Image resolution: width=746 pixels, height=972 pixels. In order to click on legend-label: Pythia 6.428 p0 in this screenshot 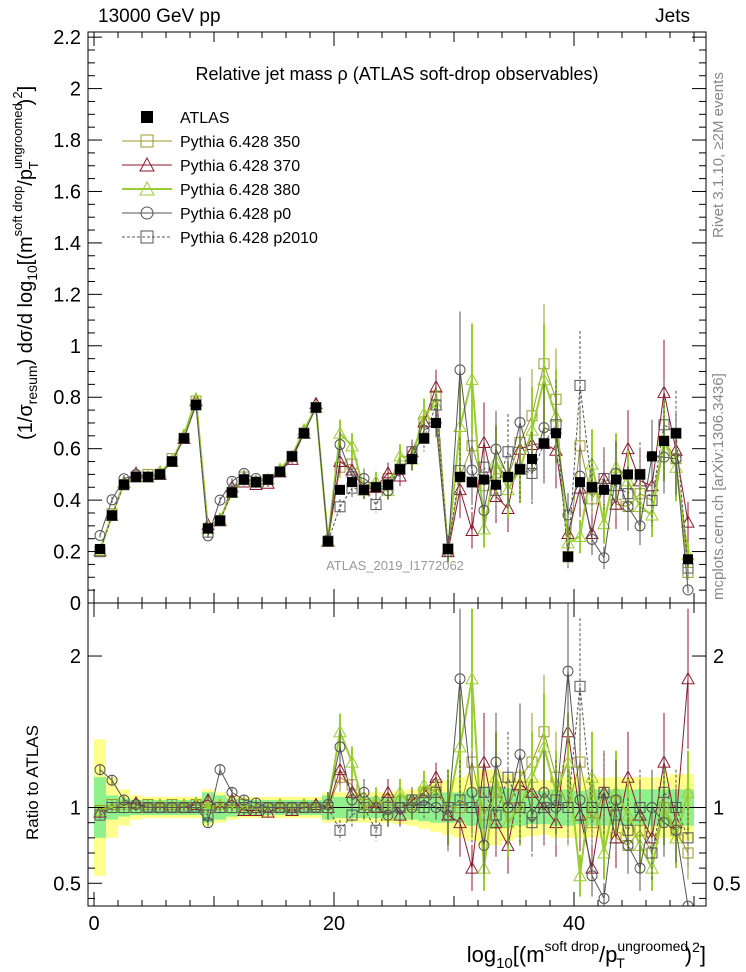, I will do `click(235, 214)`.